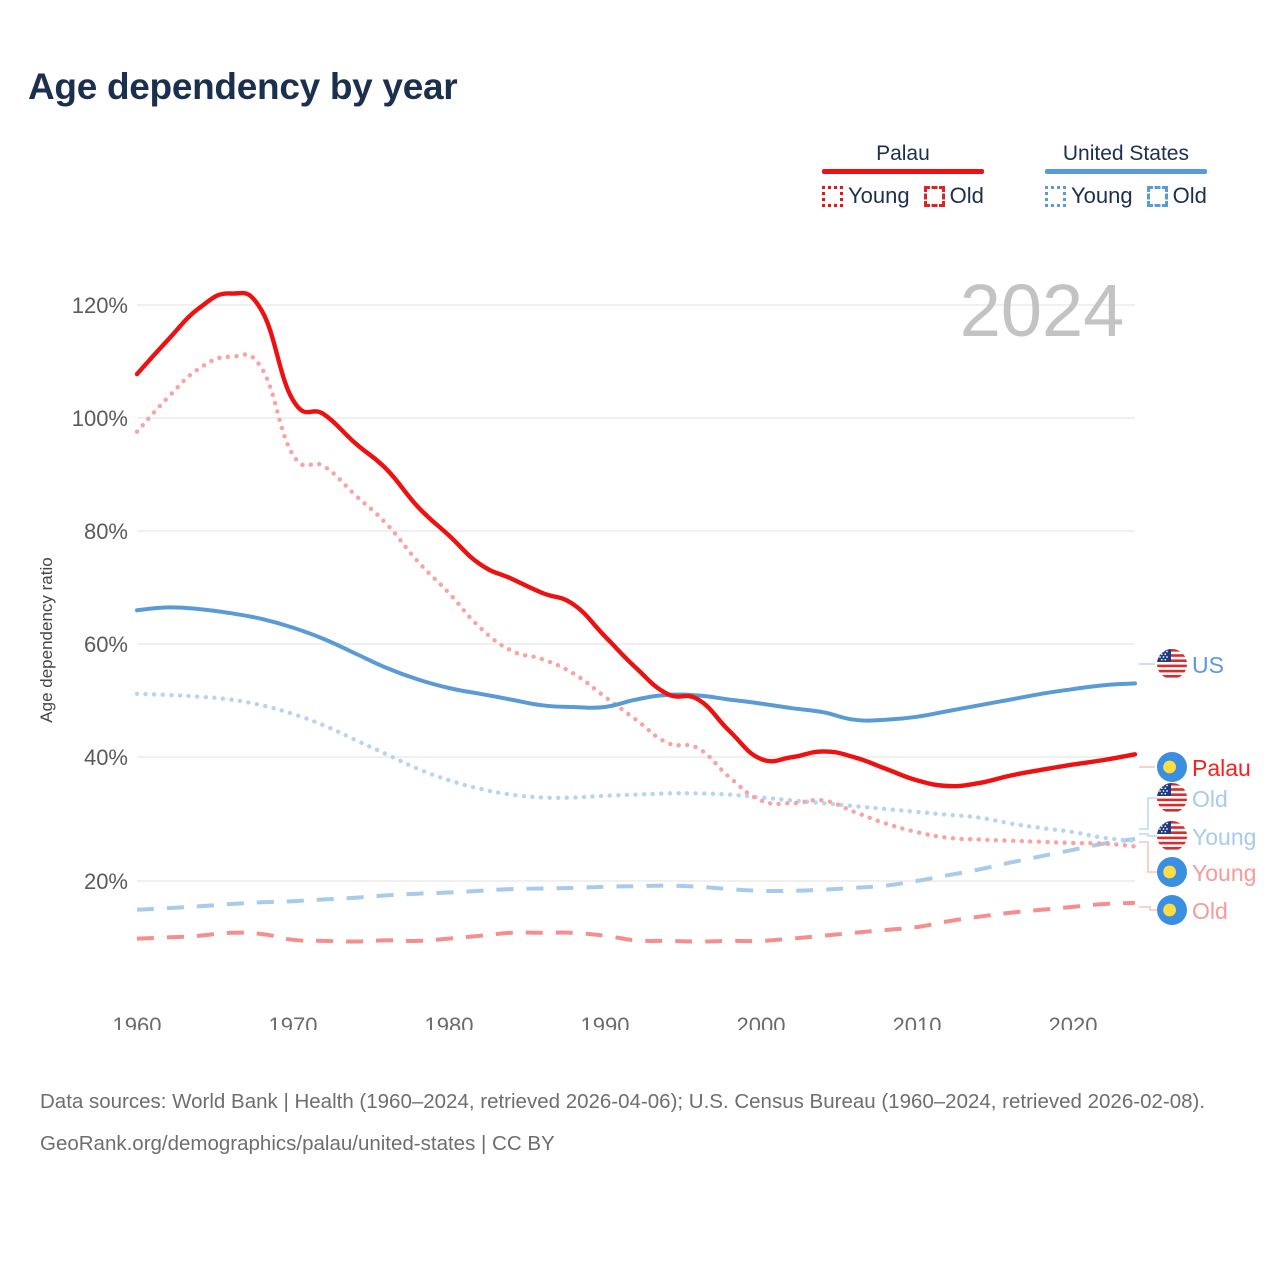 The image size is (1280, 1280). I want to click on end-label-text-palau-old: Old, so click(1210, 911).